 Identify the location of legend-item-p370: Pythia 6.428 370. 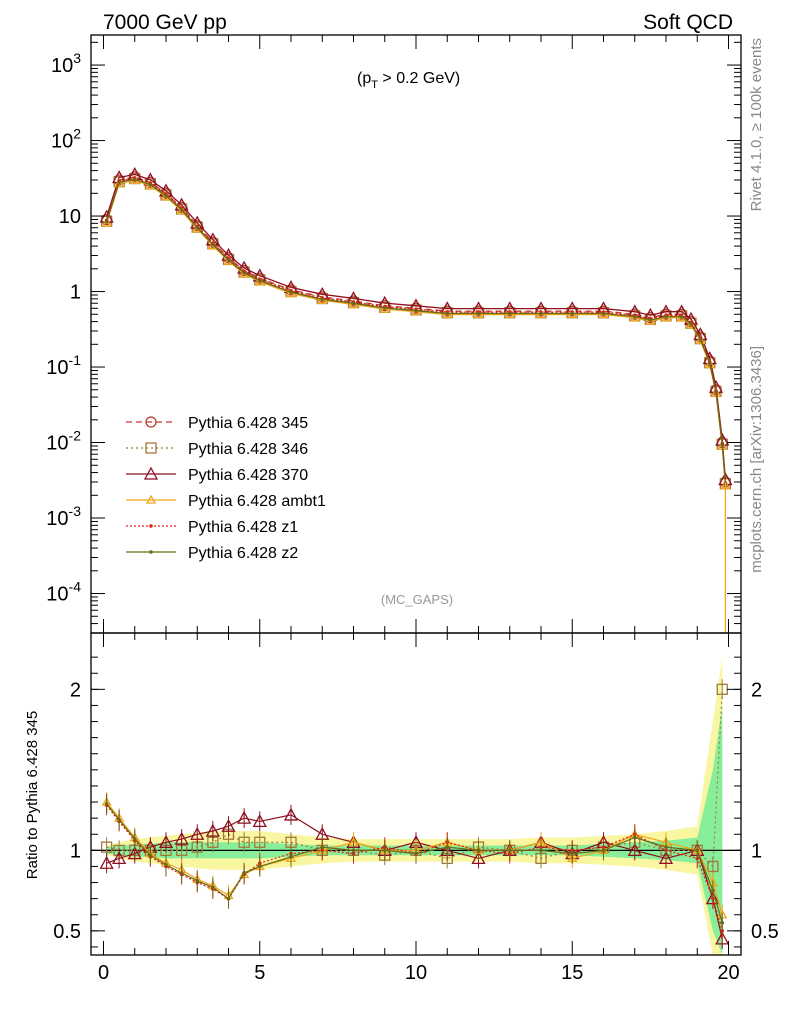
(217, 475).